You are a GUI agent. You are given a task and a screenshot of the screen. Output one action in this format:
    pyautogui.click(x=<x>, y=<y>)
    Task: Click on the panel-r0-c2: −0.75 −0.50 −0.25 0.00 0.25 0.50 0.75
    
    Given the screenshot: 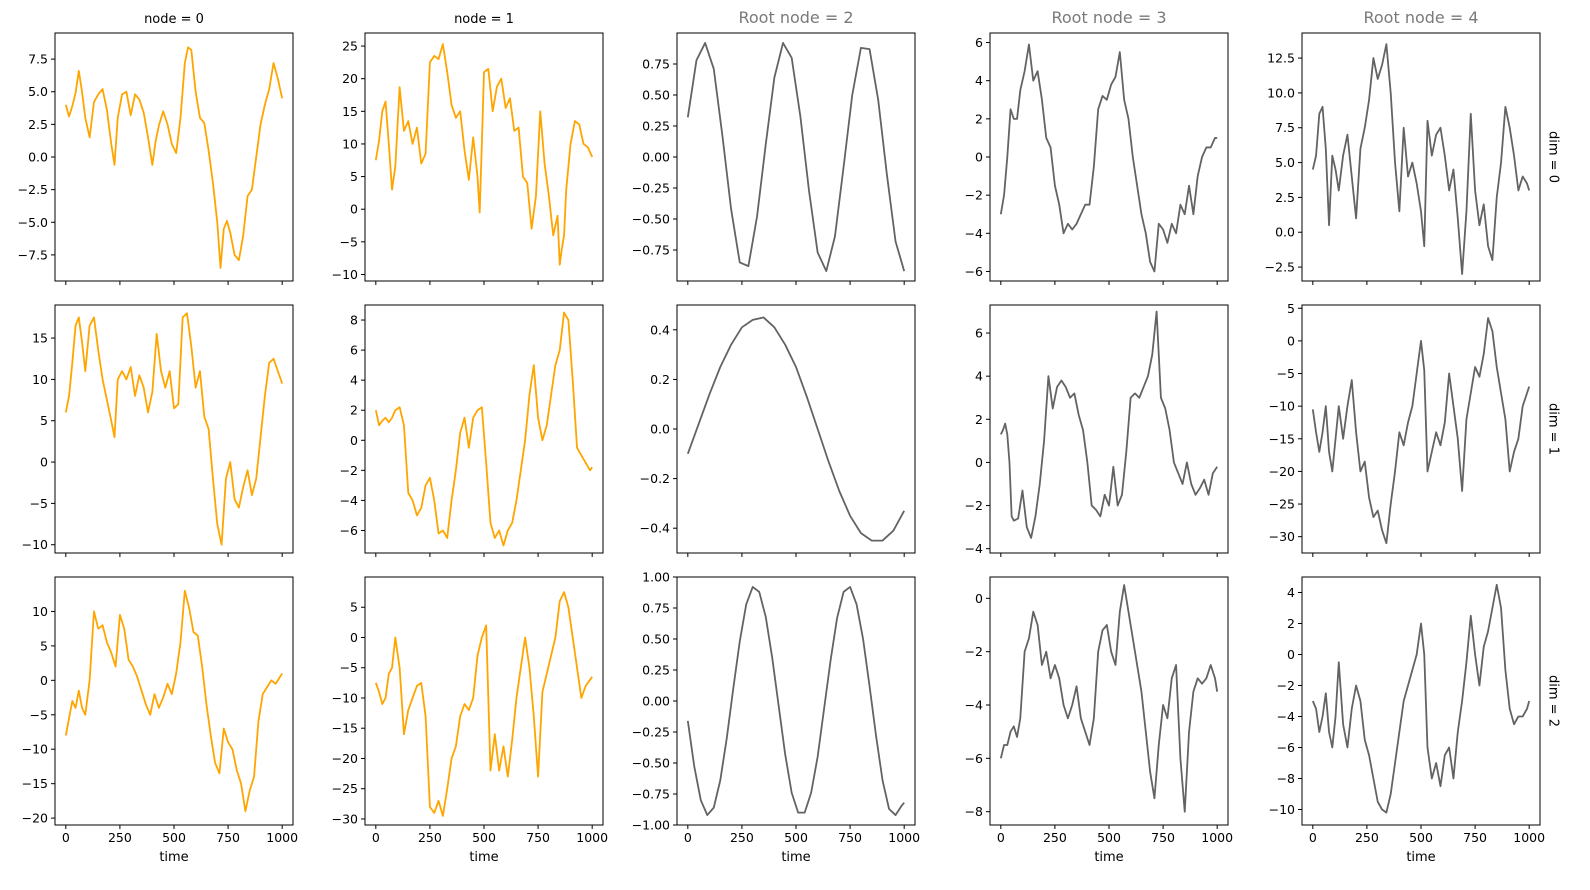 What is the action you would take?
    pyautogui.click(x=774, y=158)
    